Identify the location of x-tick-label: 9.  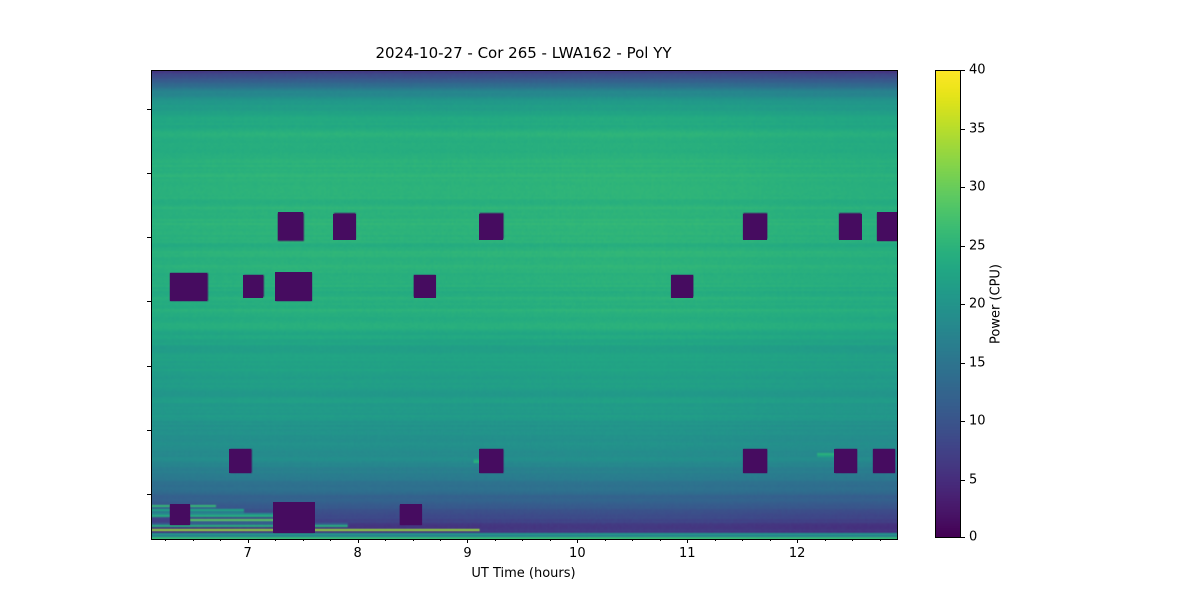
(467, 553).